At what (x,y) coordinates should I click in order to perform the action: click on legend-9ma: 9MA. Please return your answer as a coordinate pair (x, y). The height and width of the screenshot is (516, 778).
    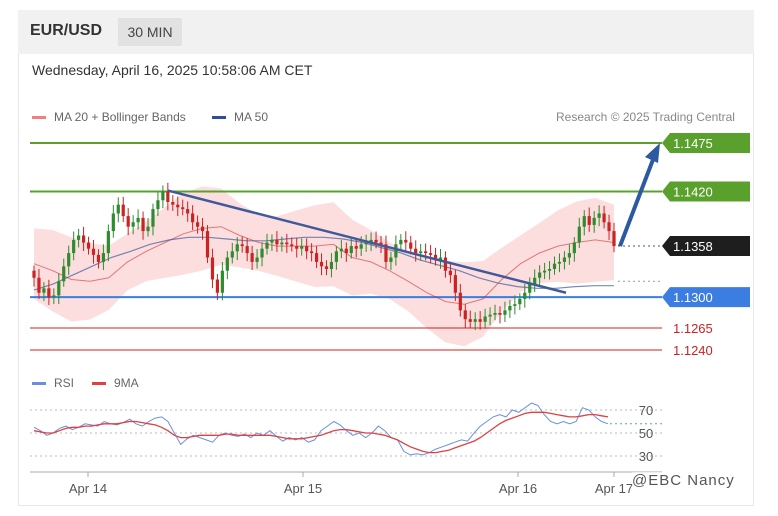
    Looking at the image, I should click on (115, 383).